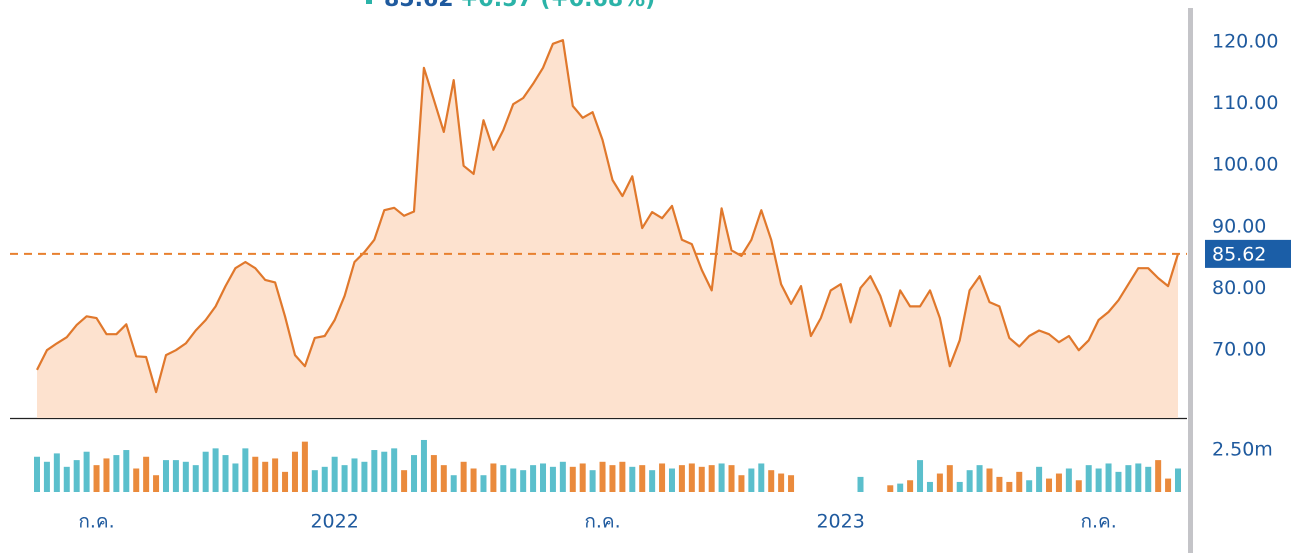 This screenshot has width=1301, height=553. What do you see at coordinates (1245, 41) in the screenshot?
I see `y-tick-label: 120.00` at bounding box center [1245, 41].